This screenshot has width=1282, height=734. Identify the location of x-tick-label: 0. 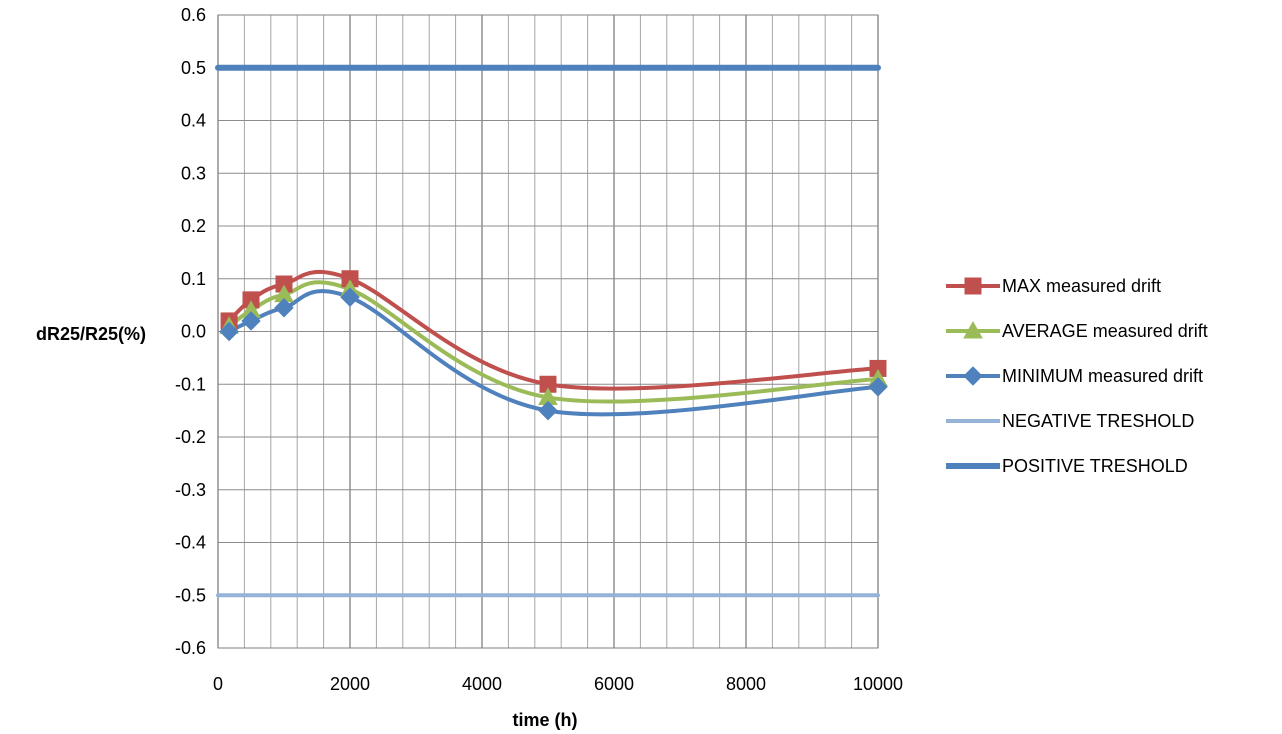
(218, 684).